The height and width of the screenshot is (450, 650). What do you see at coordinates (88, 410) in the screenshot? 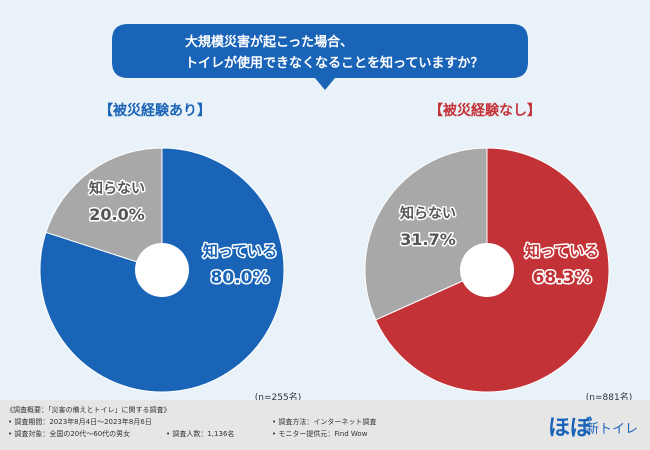
I see `survey-overview: 《調査概要：「災害の備えとトイレ」に関する調査》` at bounding box center [88, 410].